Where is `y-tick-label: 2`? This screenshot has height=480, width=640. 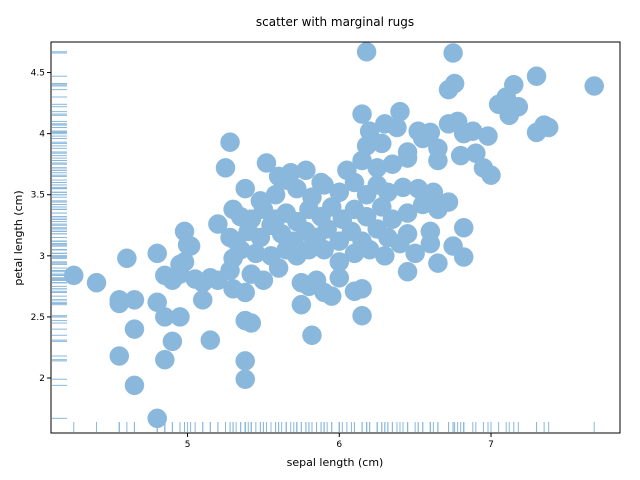 y-tick-label: 2 is located at coordinates (42, 379).